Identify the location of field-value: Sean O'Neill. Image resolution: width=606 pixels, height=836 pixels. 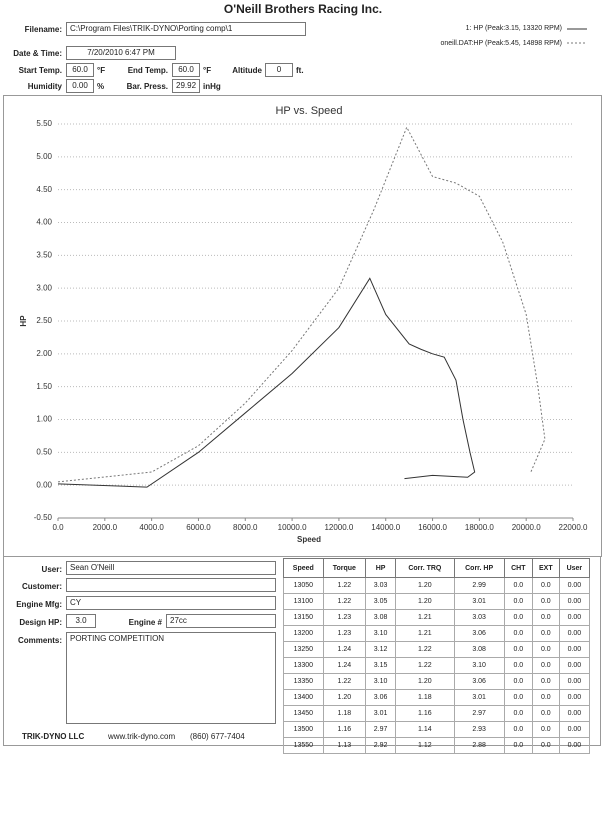
(171, 568).